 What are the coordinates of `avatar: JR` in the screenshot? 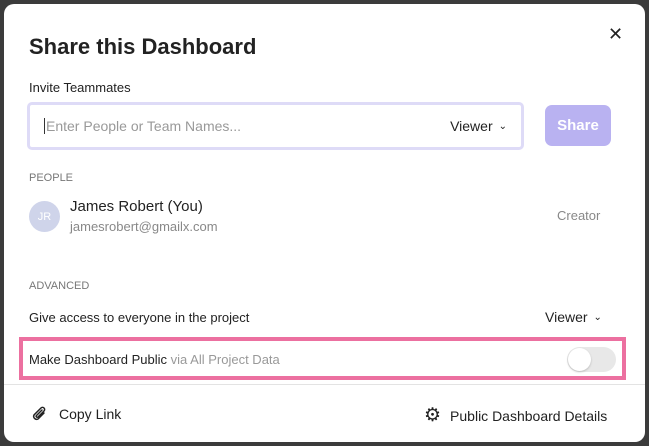 It's located at (44, 216).